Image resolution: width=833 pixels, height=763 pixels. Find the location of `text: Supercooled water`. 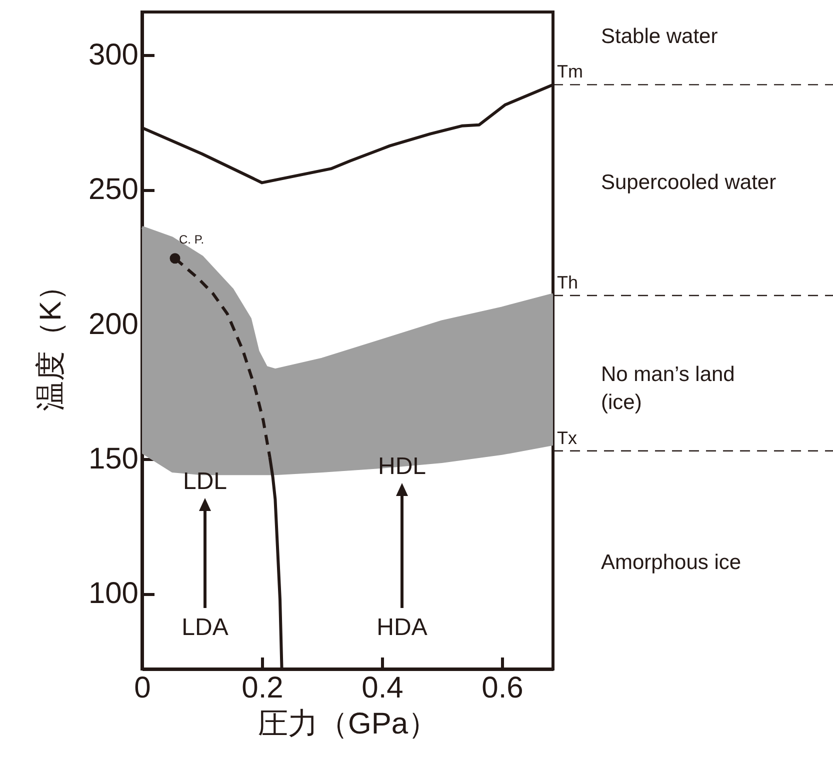

text: Supercooled water is located at coordinates (688, 182).